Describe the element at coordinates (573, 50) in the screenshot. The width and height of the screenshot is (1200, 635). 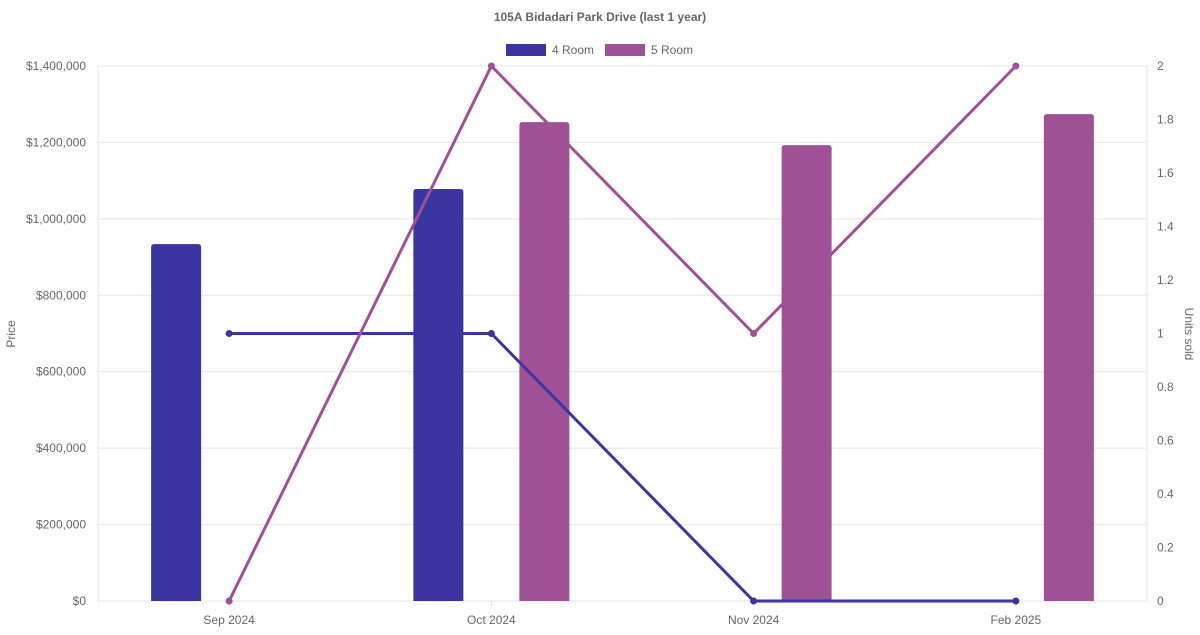
I see `legend-label: 4 Room` at that location.